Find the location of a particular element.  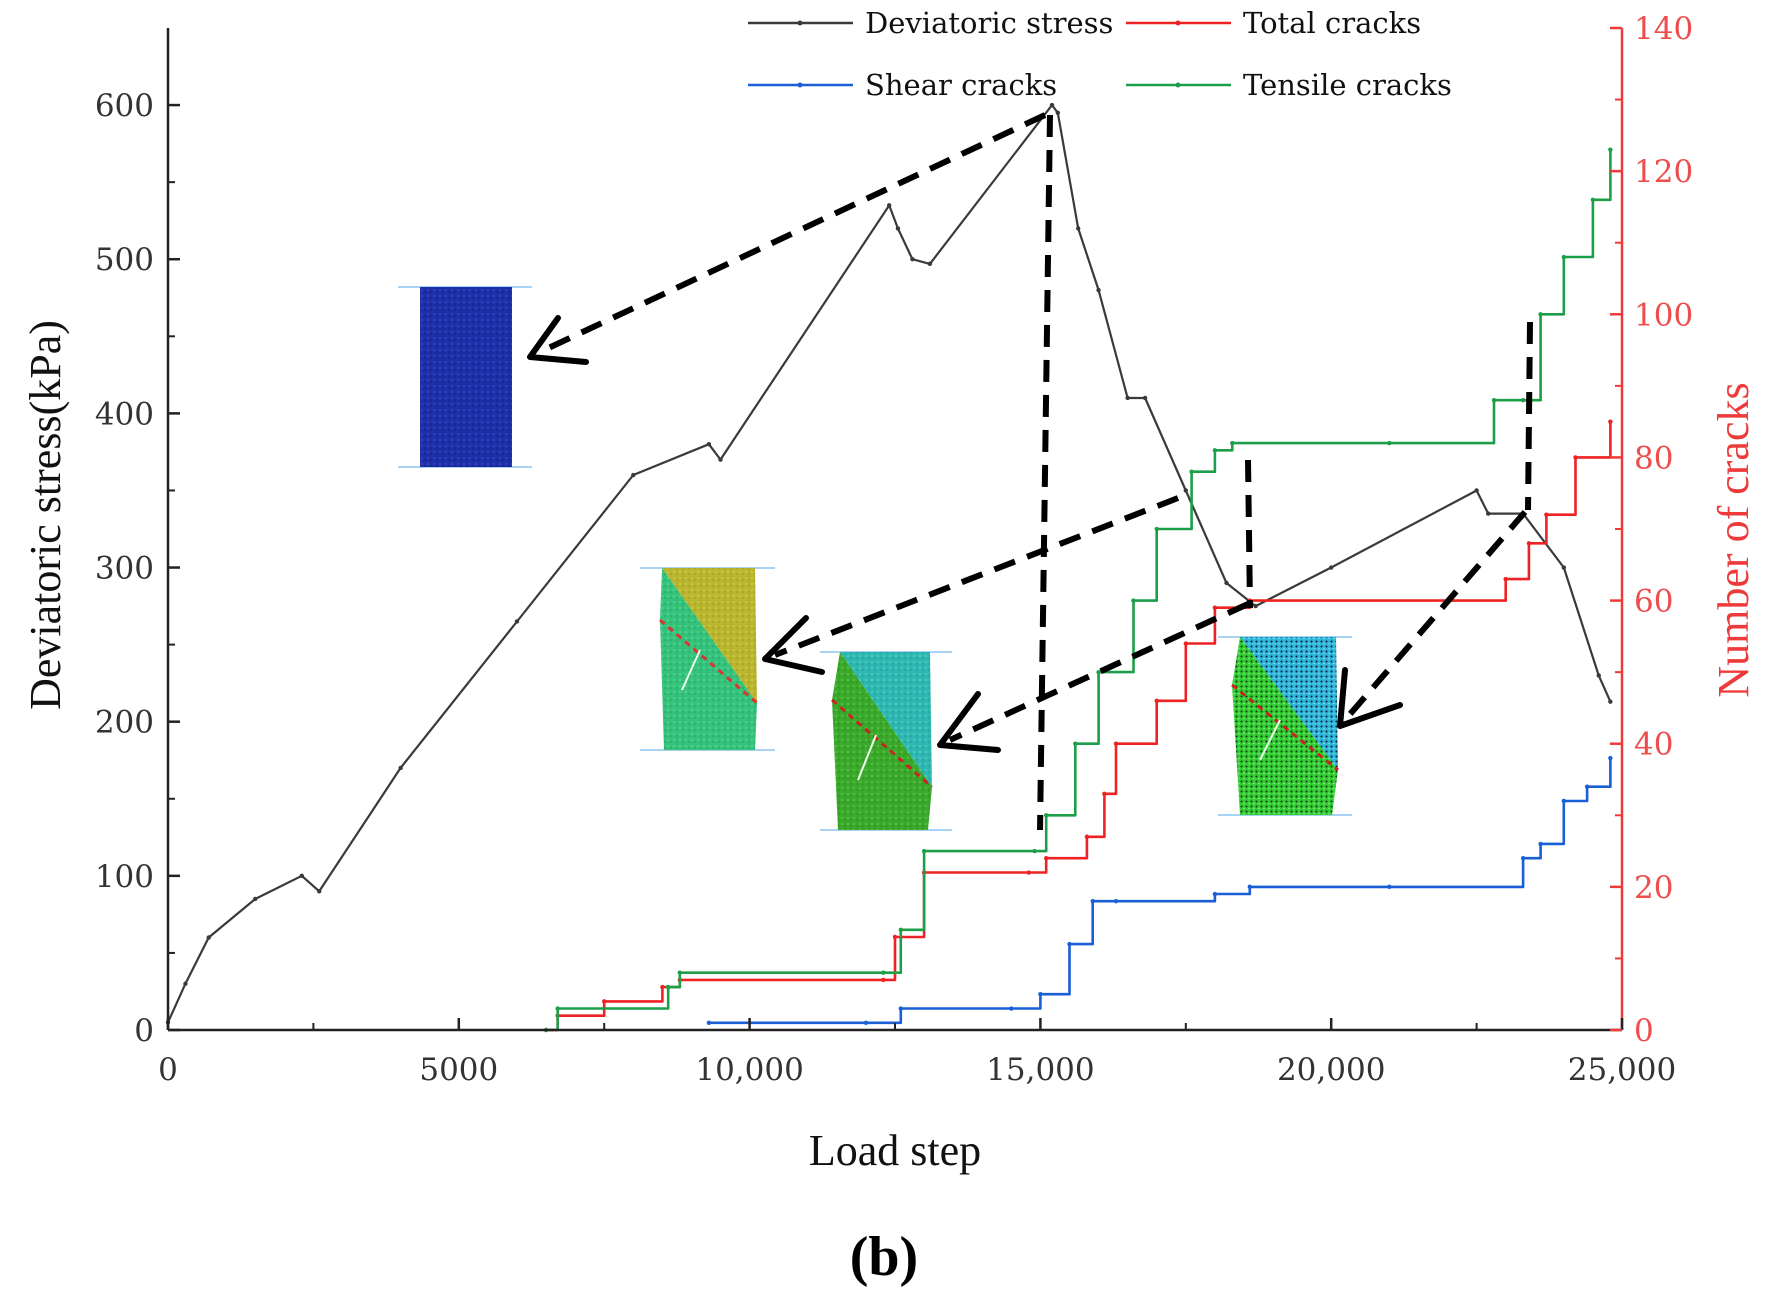

y-right-axis-title: Number of cracks is located at coordinates (1733, 539).